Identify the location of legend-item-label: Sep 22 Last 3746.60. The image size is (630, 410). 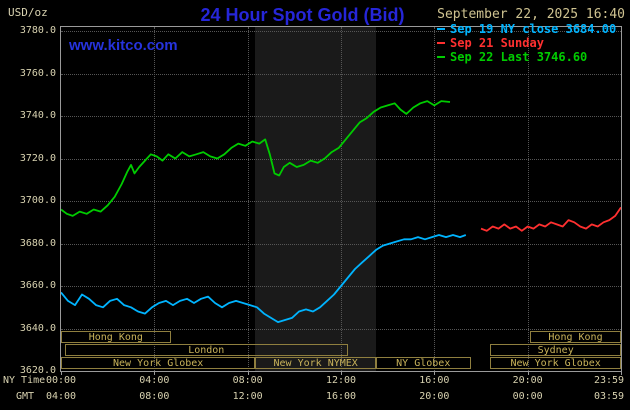
(519, 57).